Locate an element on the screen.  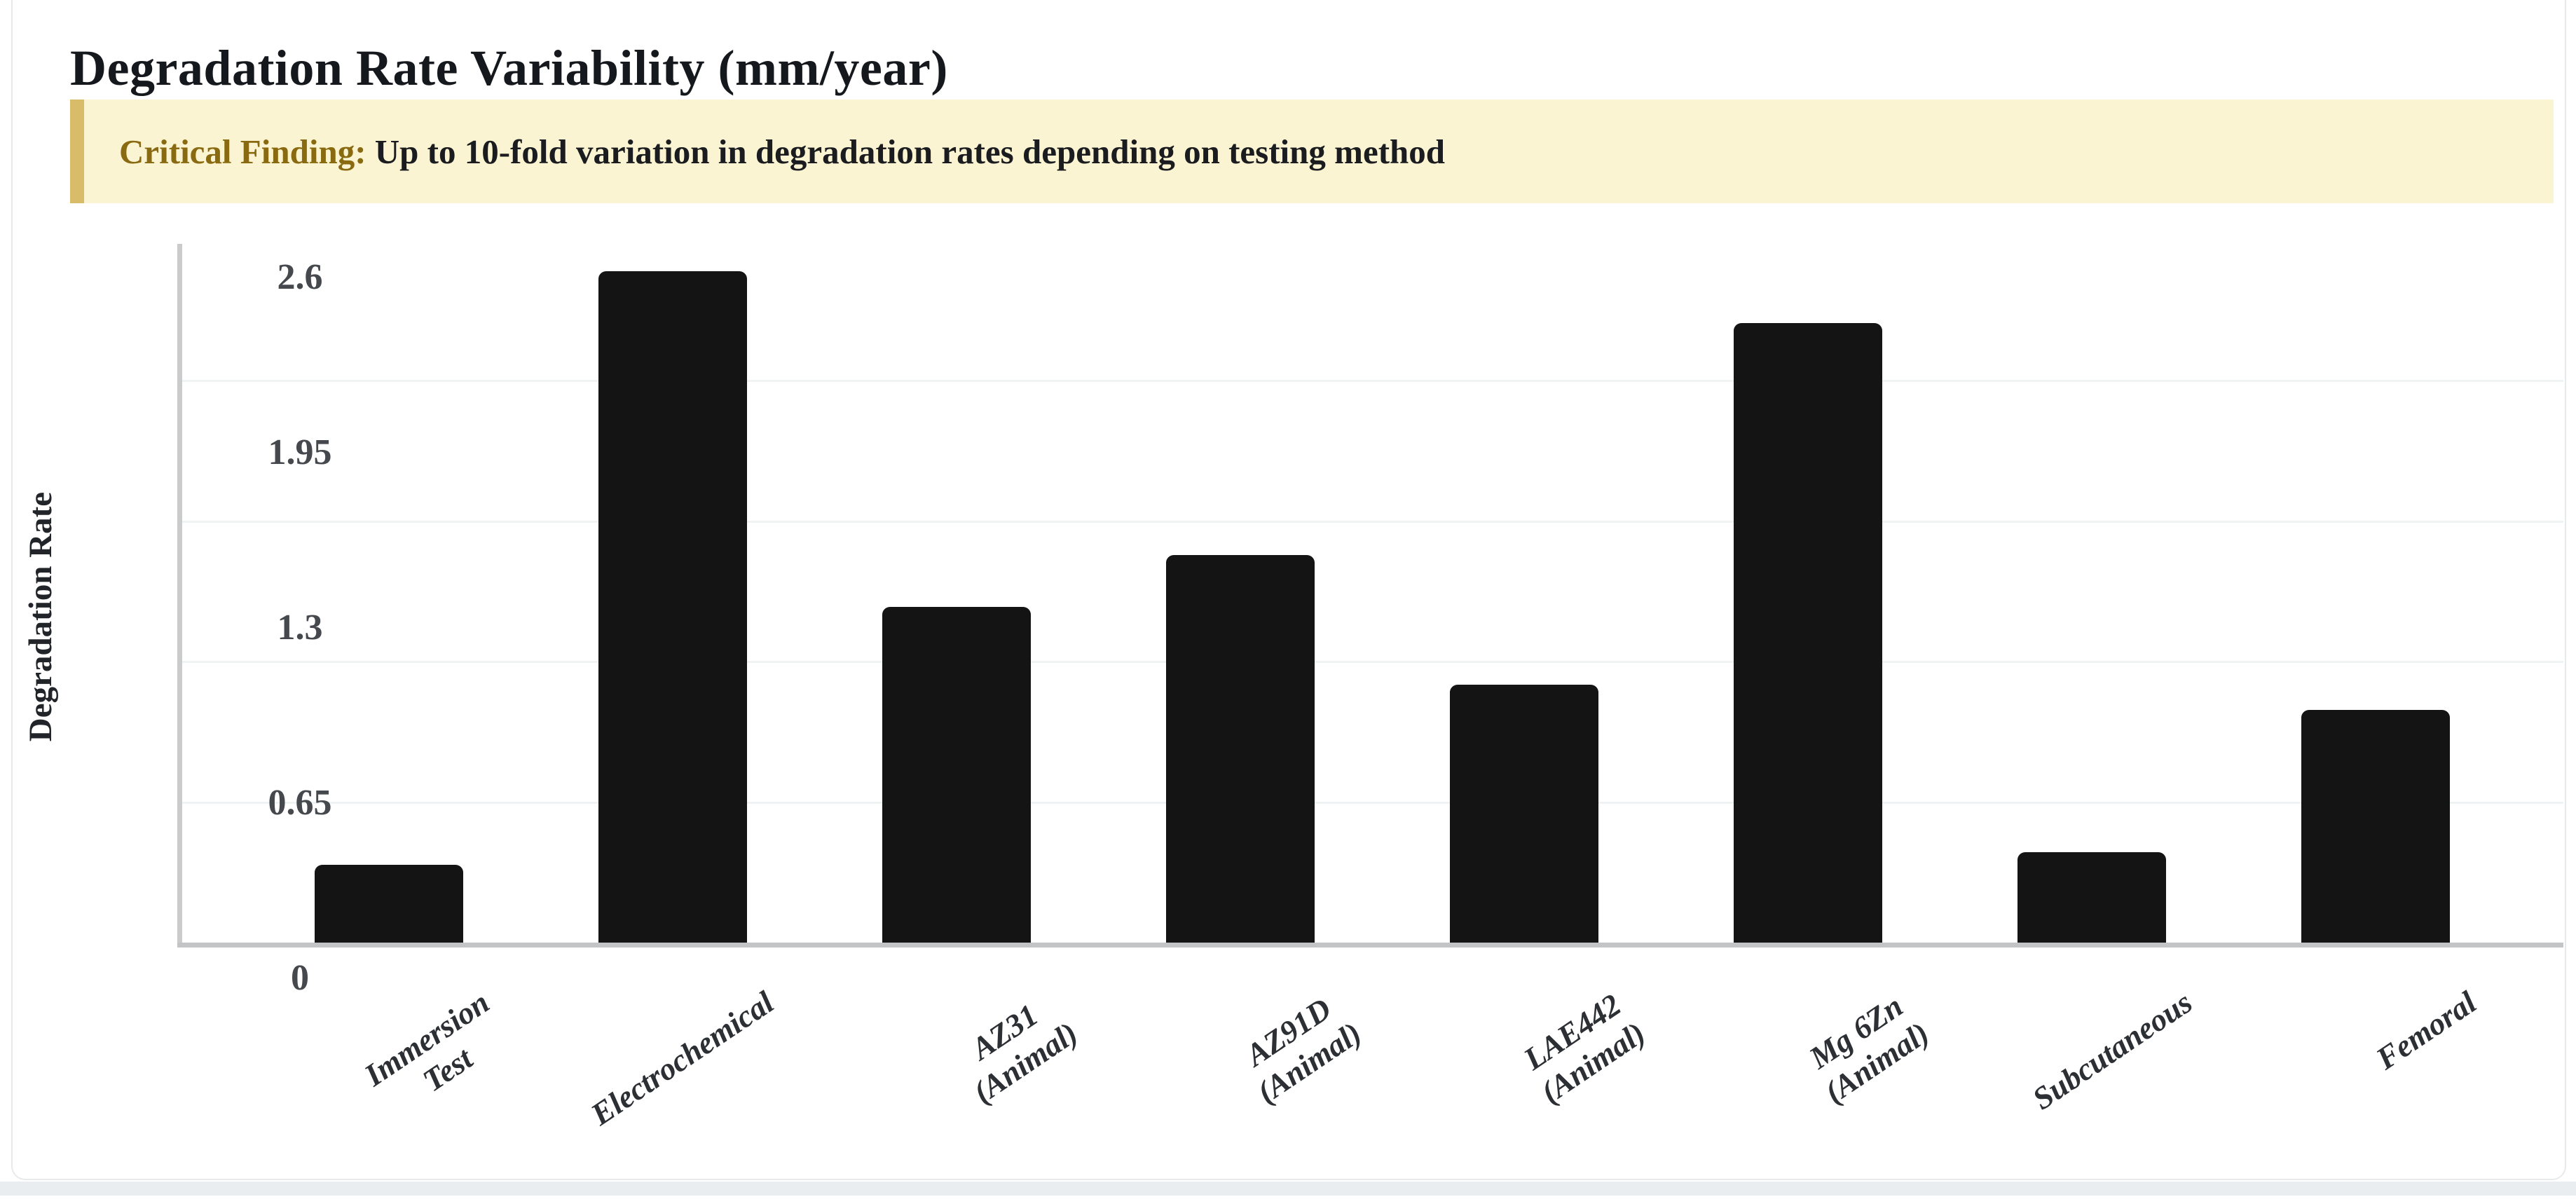
bar-column: AZ91D (Animal) is located at coordinates (1267, 677).